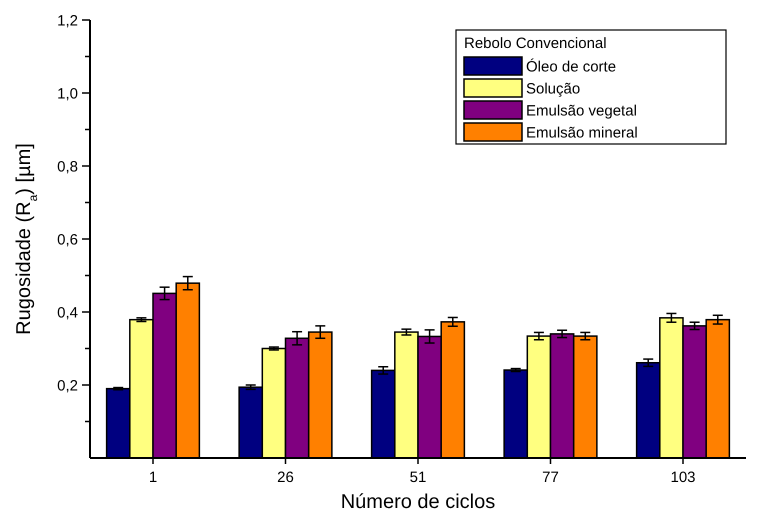 The height and width of the screenshot is (518, 766). What do you see at coordinates (571, 66) in the screenshot?
I see `legend-label: Óleo de corte` at bounding box center [571, 66].